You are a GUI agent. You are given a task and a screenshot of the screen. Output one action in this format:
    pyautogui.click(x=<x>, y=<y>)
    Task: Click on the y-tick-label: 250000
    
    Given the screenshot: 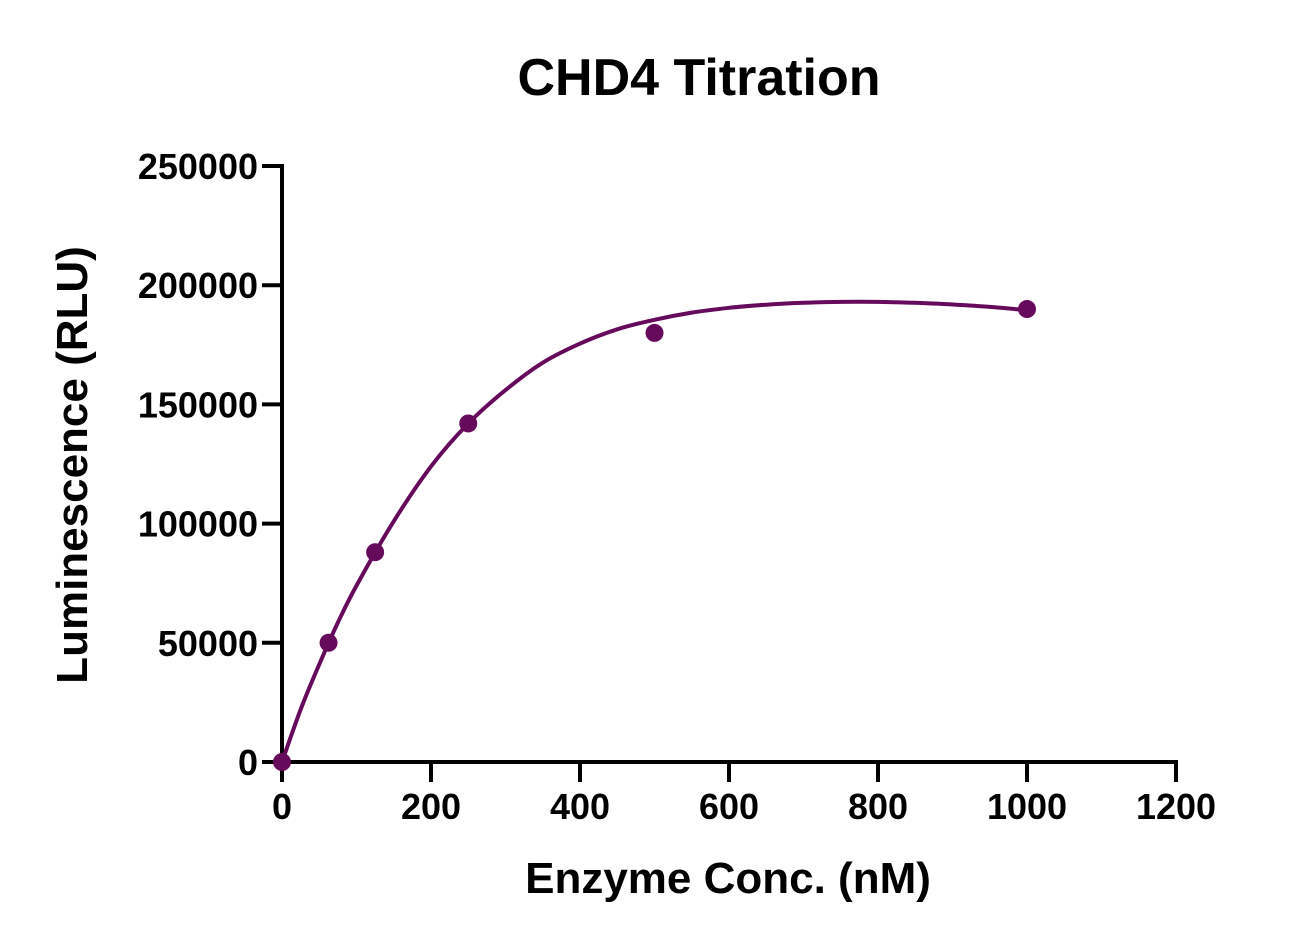 What is the action you would take?
    pyautogui.click(x=198, y=166)
    